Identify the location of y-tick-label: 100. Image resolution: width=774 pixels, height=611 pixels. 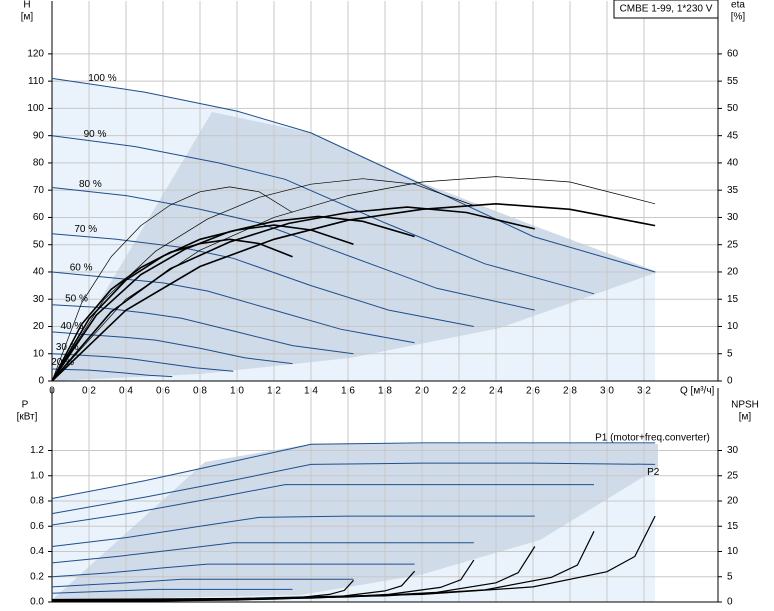
(35, 108).